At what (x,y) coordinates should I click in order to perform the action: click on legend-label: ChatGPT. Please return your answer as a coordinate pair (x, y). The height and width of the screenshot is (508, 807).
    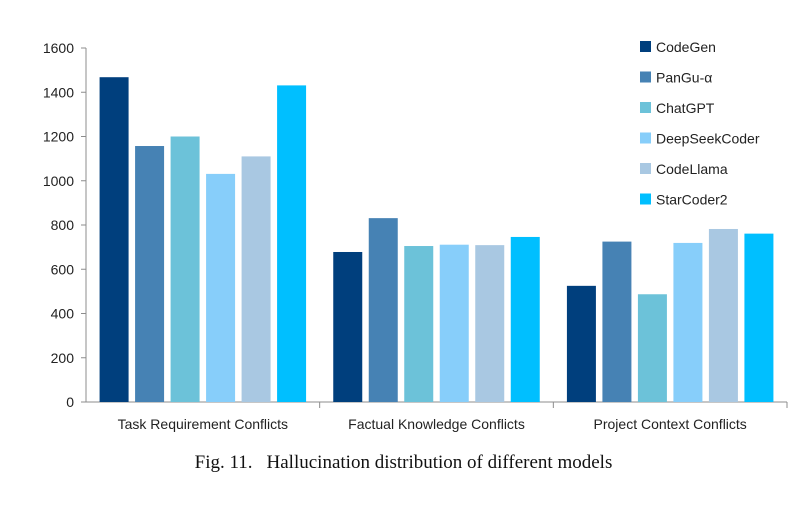
    Looking at the image, I should click on (685, 108).